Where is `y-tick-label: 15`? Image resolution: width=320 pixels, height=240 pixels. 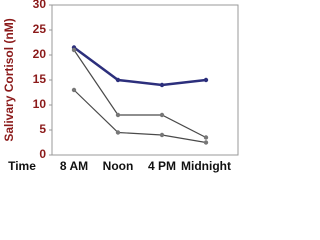 y-tick-label: 15 is located at coordinates (40, 79).